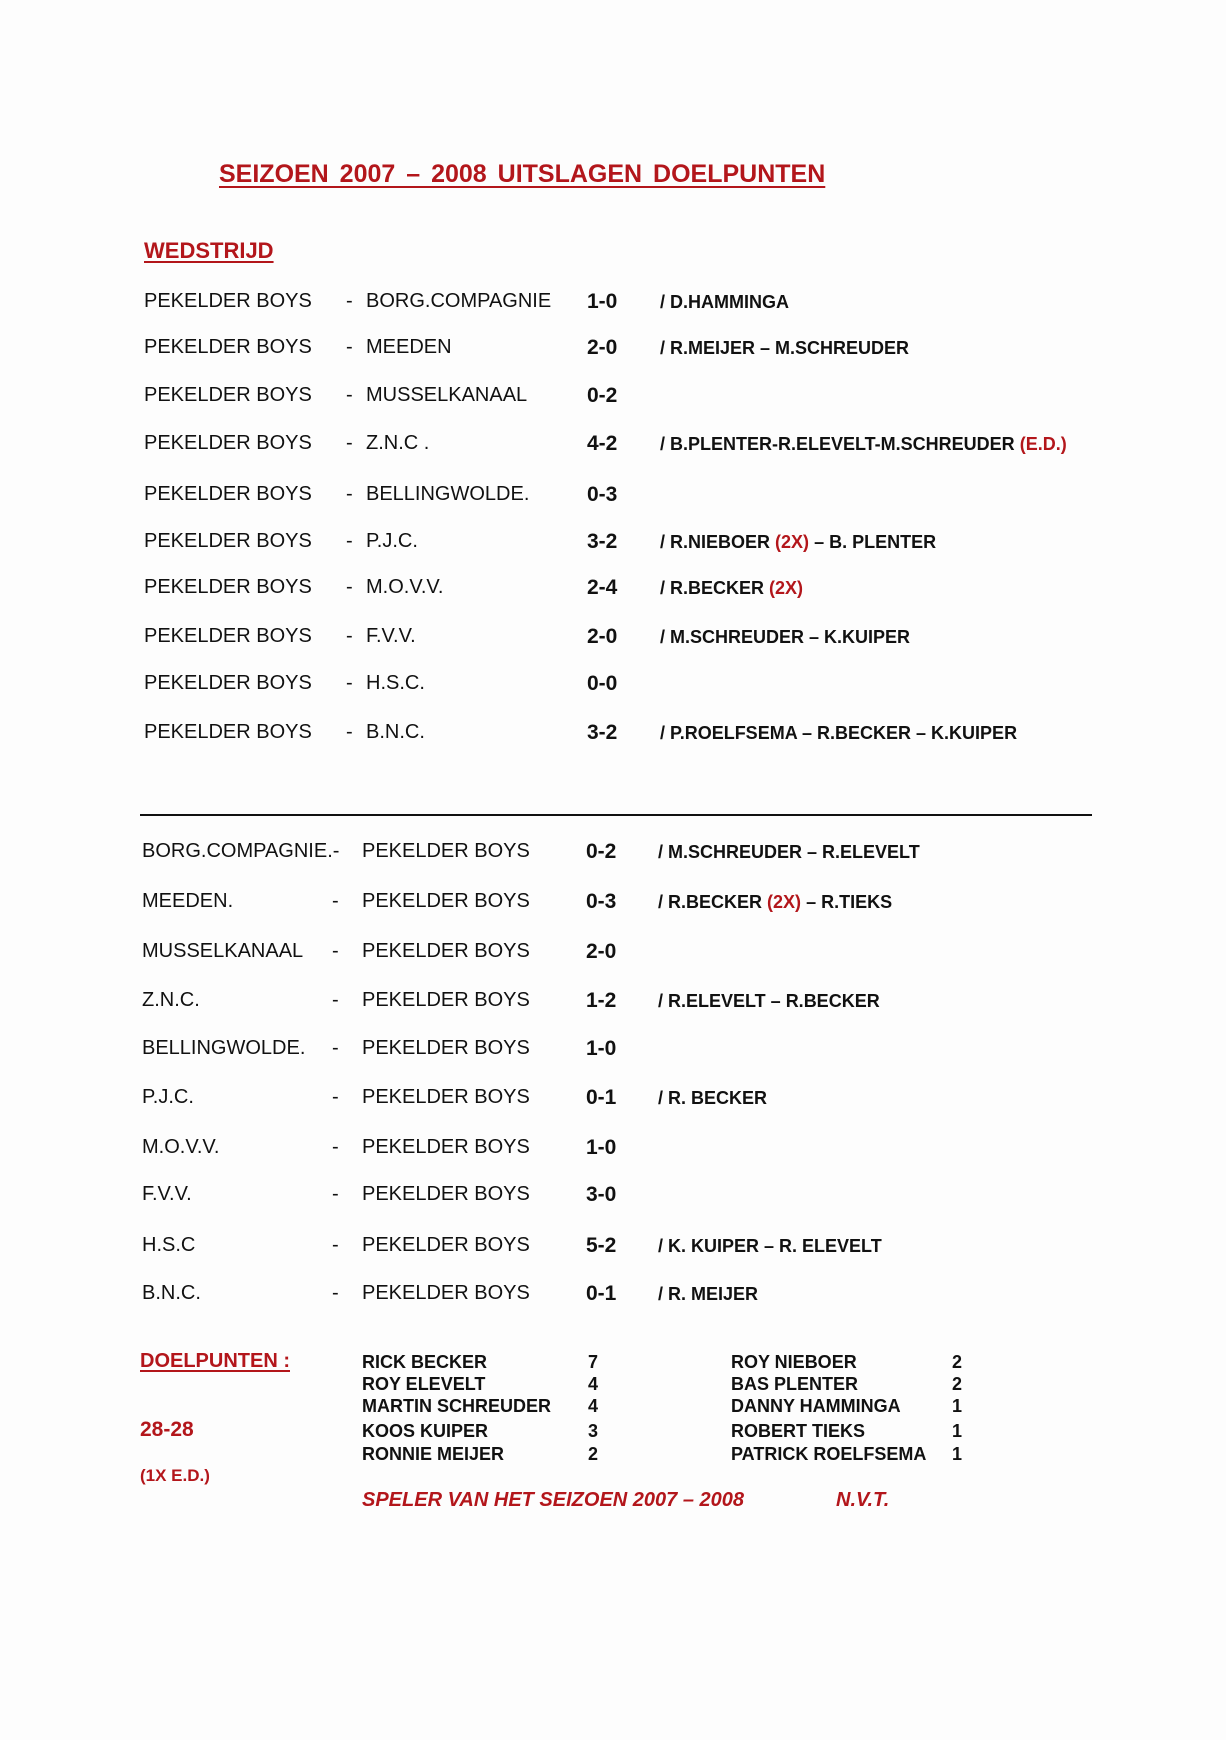  I want to click on scorer-row: DANNY HAMMINGA 1, so click(613, 1409).